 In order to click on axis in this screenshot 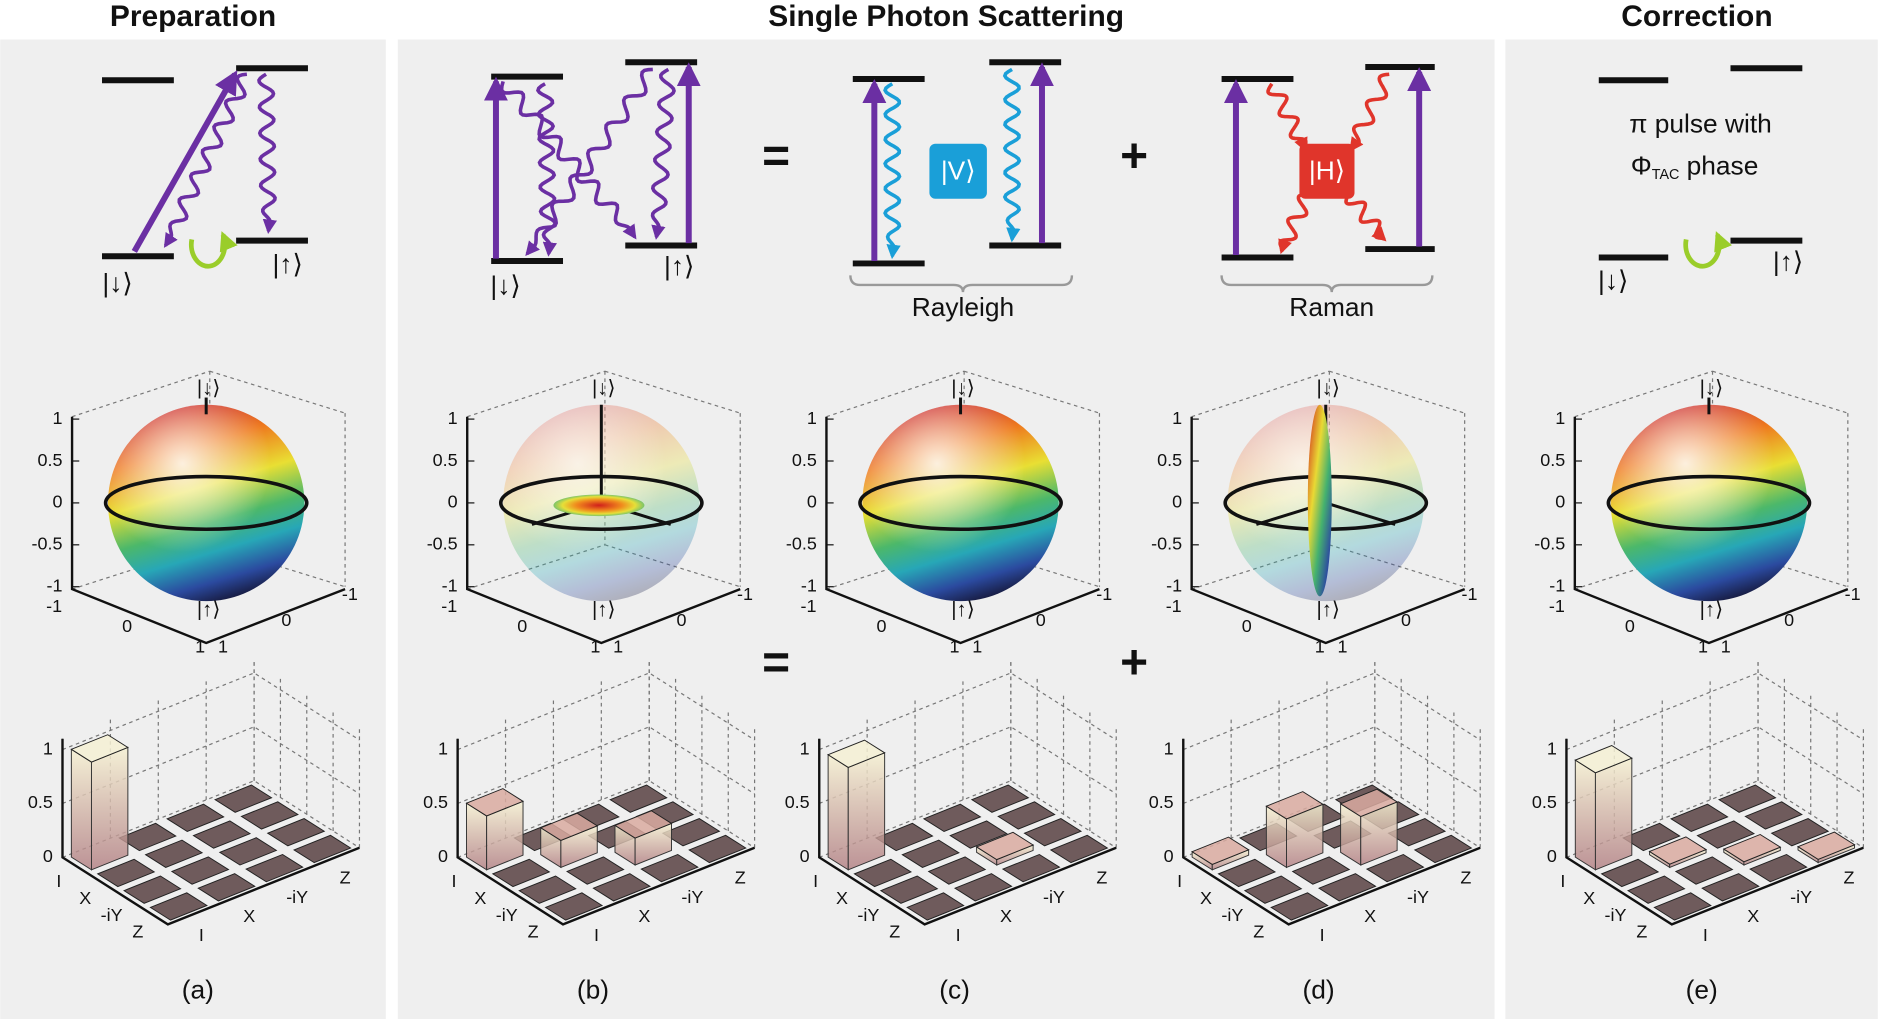, I will do `click(210, 832)`.